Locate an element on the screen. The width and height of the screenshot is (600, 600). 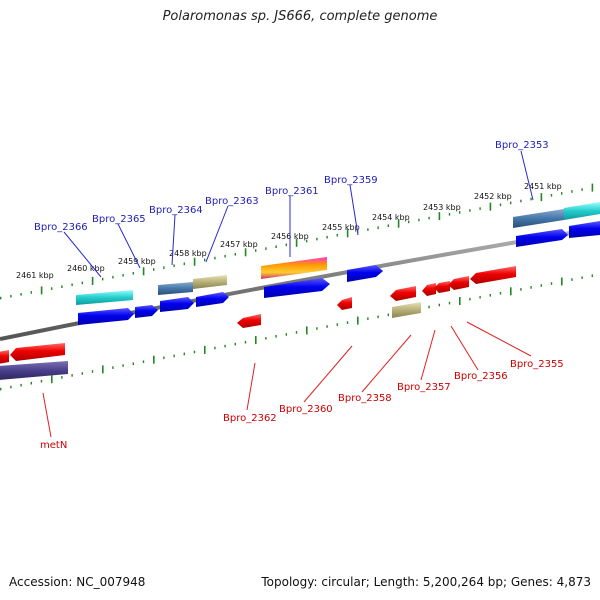
gene-label: Bpro_2356 is located at coordinates (481, 376).